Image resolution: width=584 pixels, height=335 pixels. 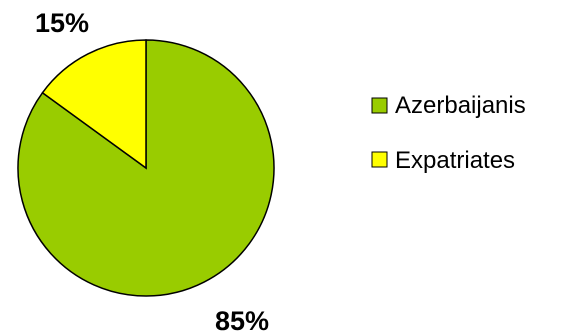 I want to click on legend-swatch-azerbaijanis, so click(x=379, y=105).